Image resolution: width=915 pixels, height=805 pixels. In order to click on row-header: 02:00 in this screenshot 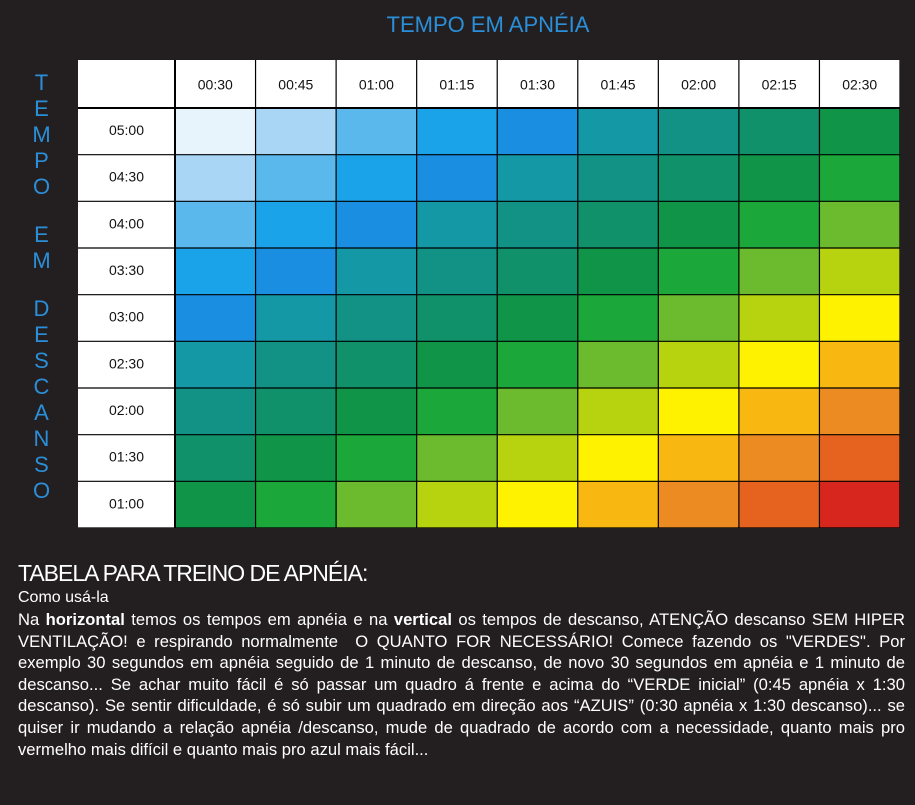, I will do `click(126, 410)`.